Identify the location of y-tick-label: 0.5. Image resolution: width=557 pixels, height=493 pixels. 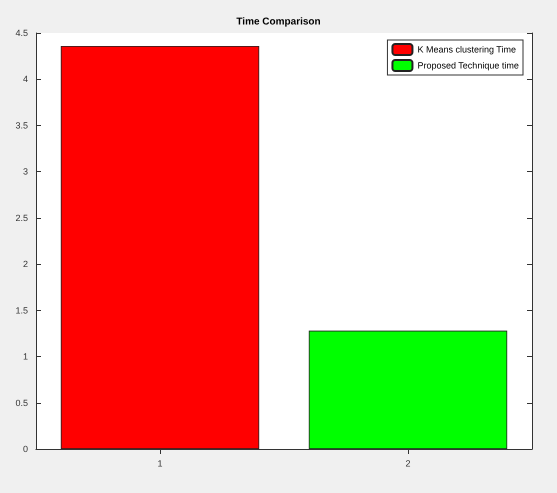
(21, 403).